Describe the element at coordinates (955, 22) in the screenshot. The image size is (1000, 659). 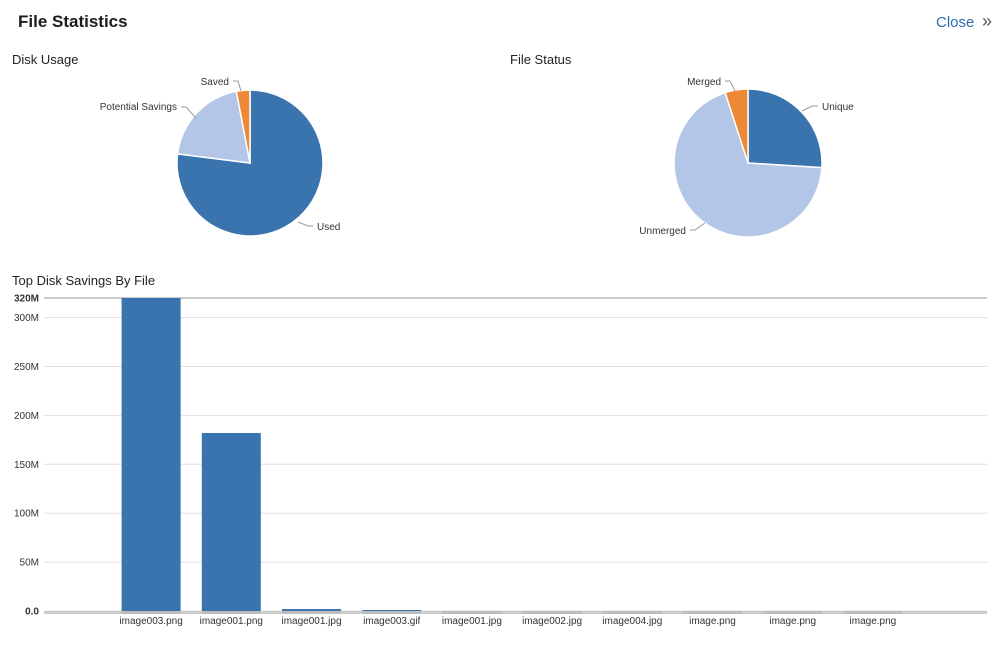
I see `close-button: Close` at that location.